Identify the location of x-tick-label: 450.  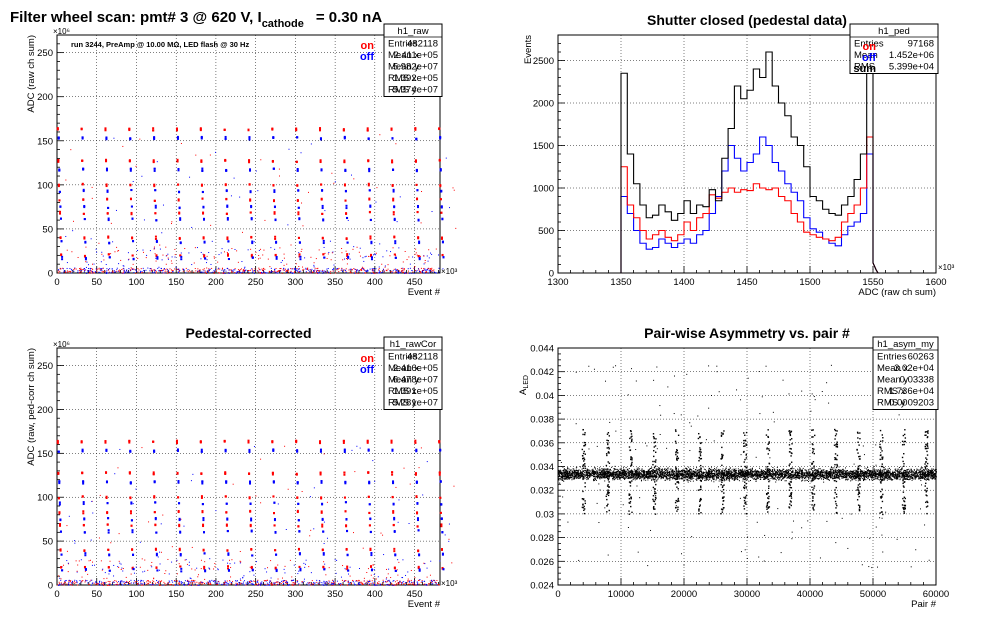
(415, 594).